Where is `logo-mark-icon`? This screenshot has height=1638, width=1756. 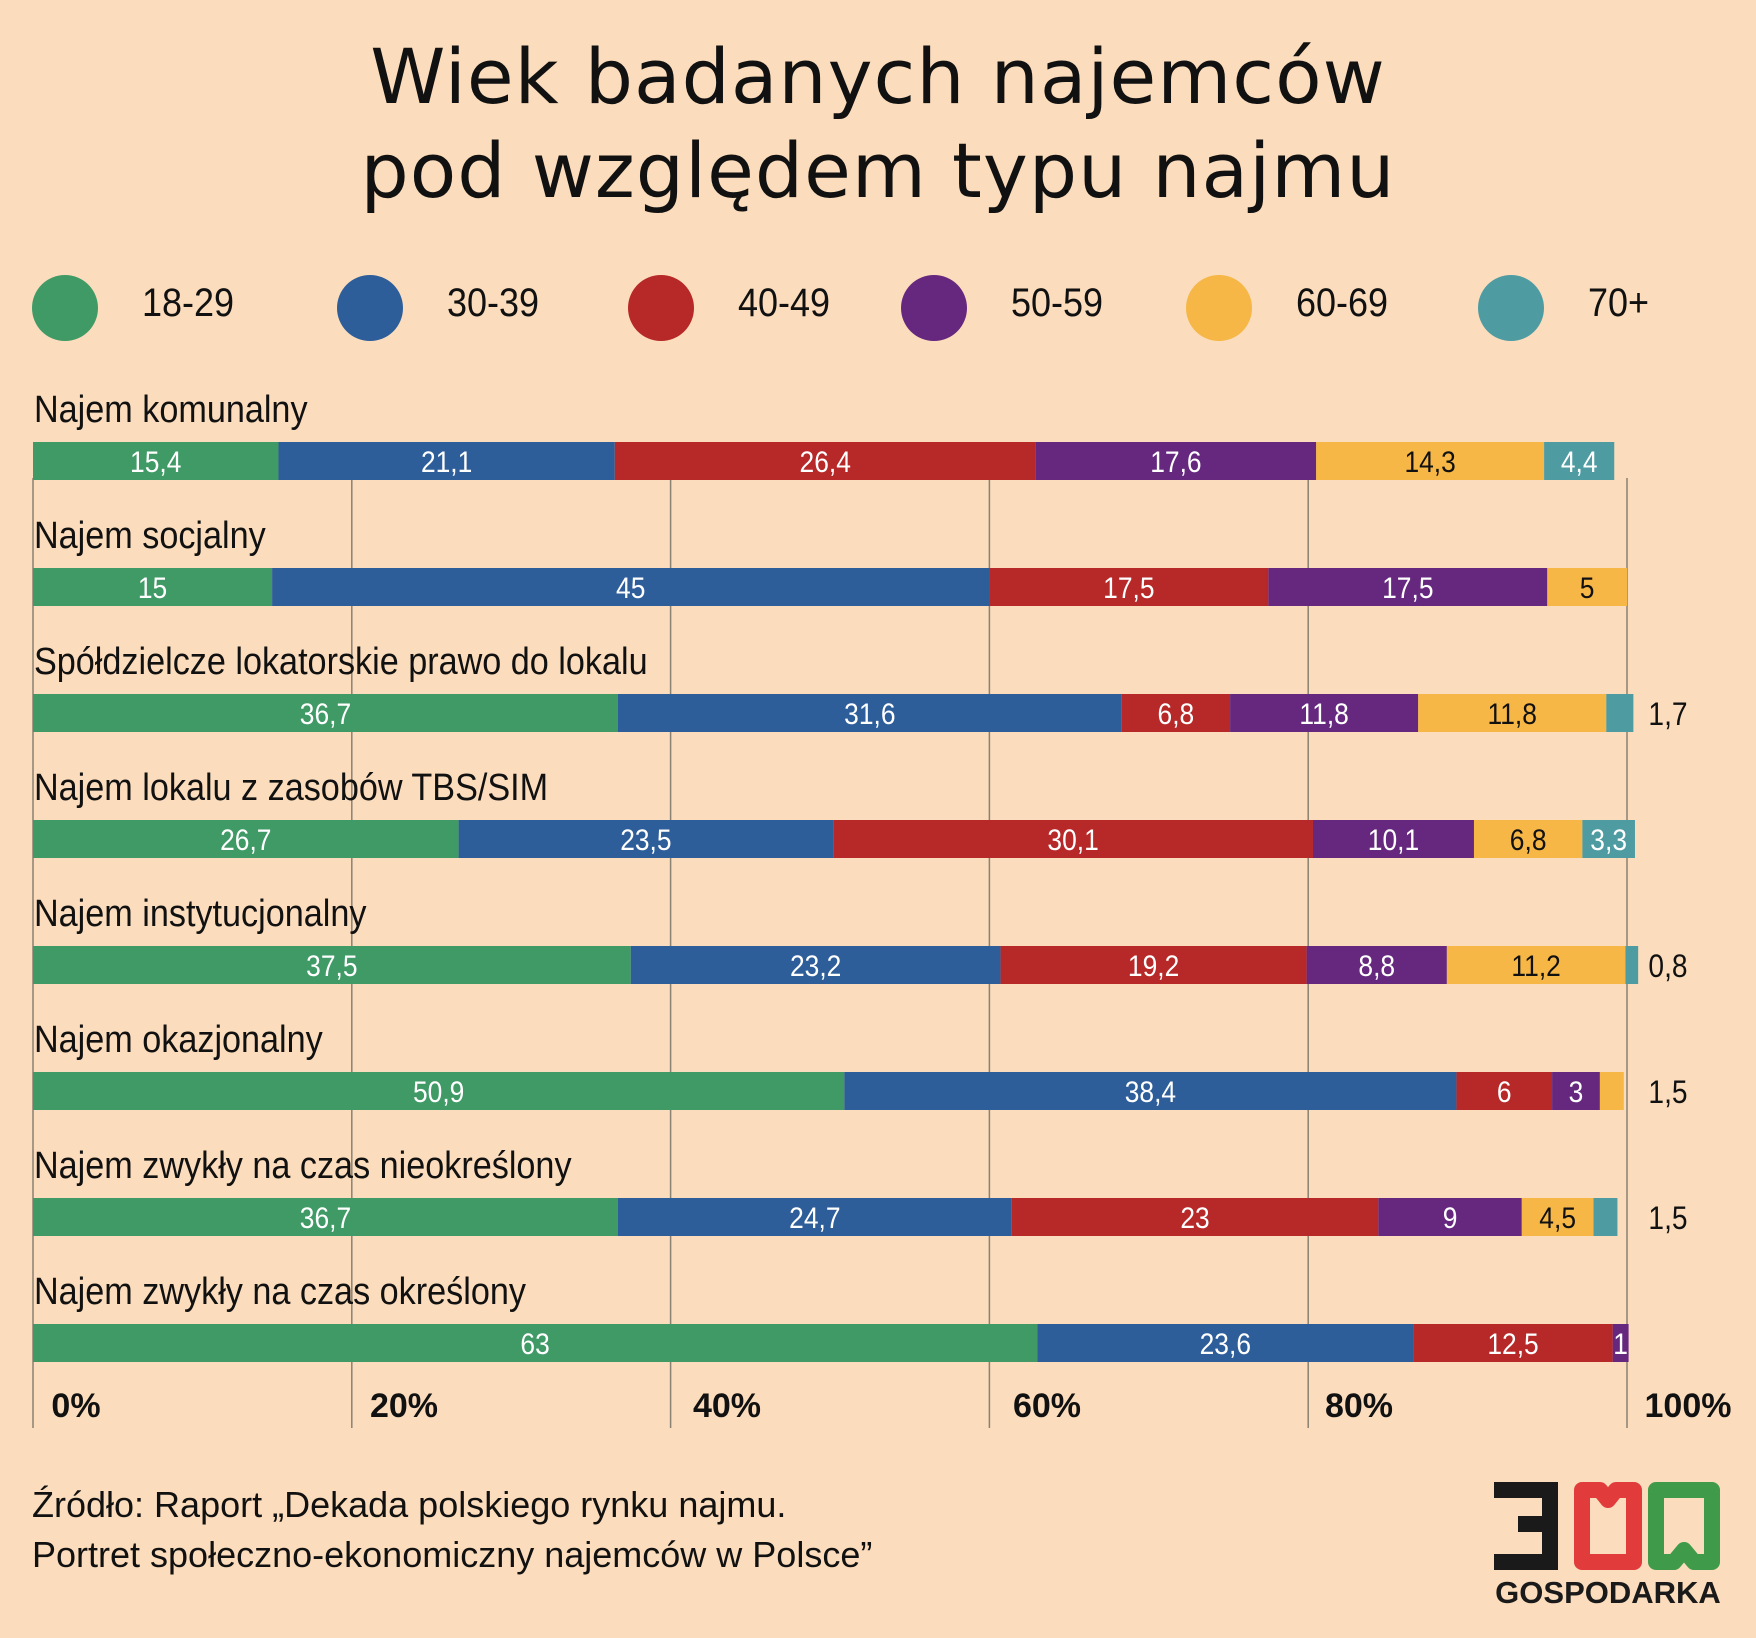
logo-mark-icon is located at coordinates (1607, 1526).